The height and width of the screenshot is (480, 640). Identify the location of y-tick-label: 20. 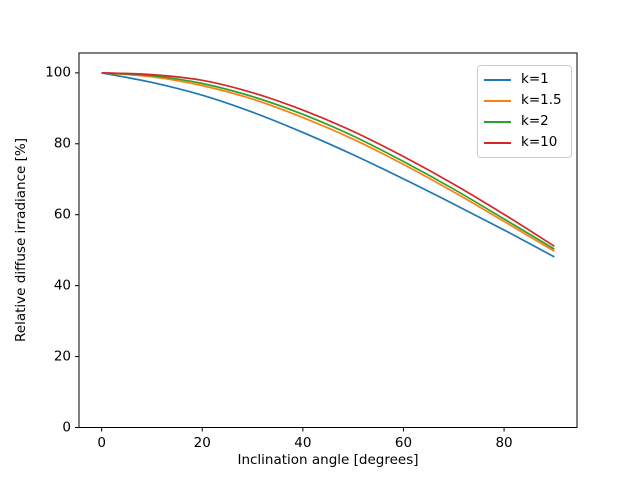
(62, 355).